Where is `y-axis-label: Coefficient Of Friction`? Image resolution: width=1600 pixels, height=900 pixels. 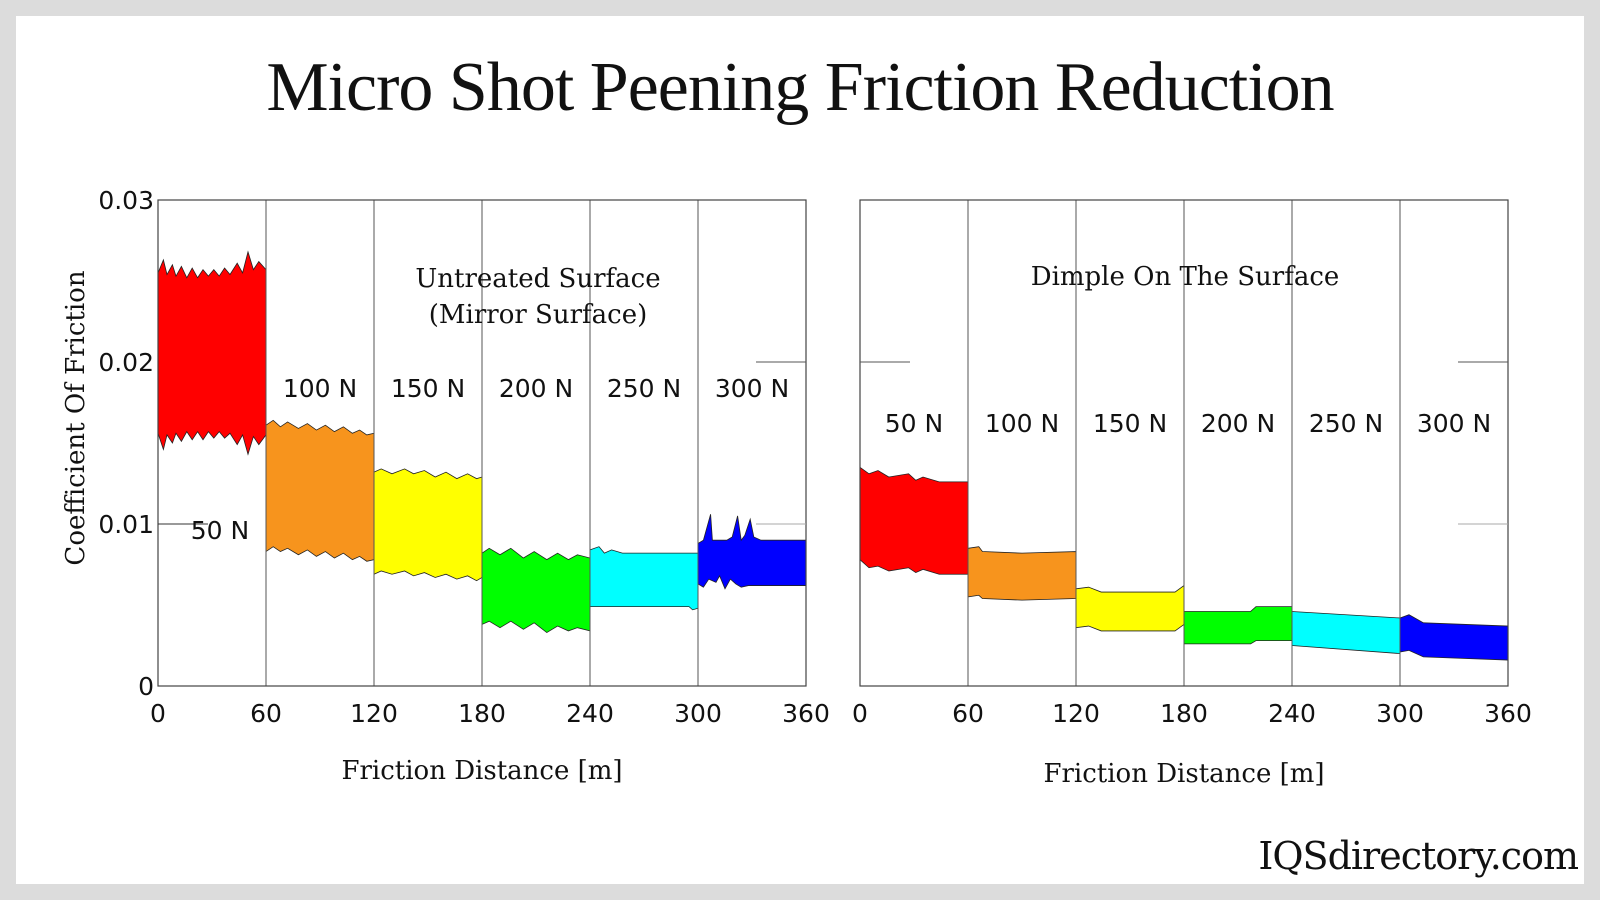
y-axis-label: Coefficient Of Friction is located at coordinates (76, 417).